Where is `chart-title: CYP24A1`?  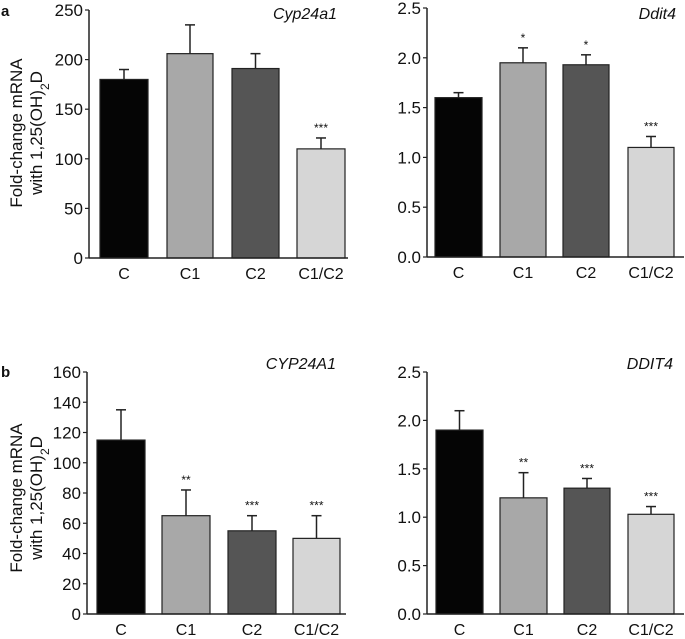 chart-title: CYP24A1 is located at coordinates (301, 364).